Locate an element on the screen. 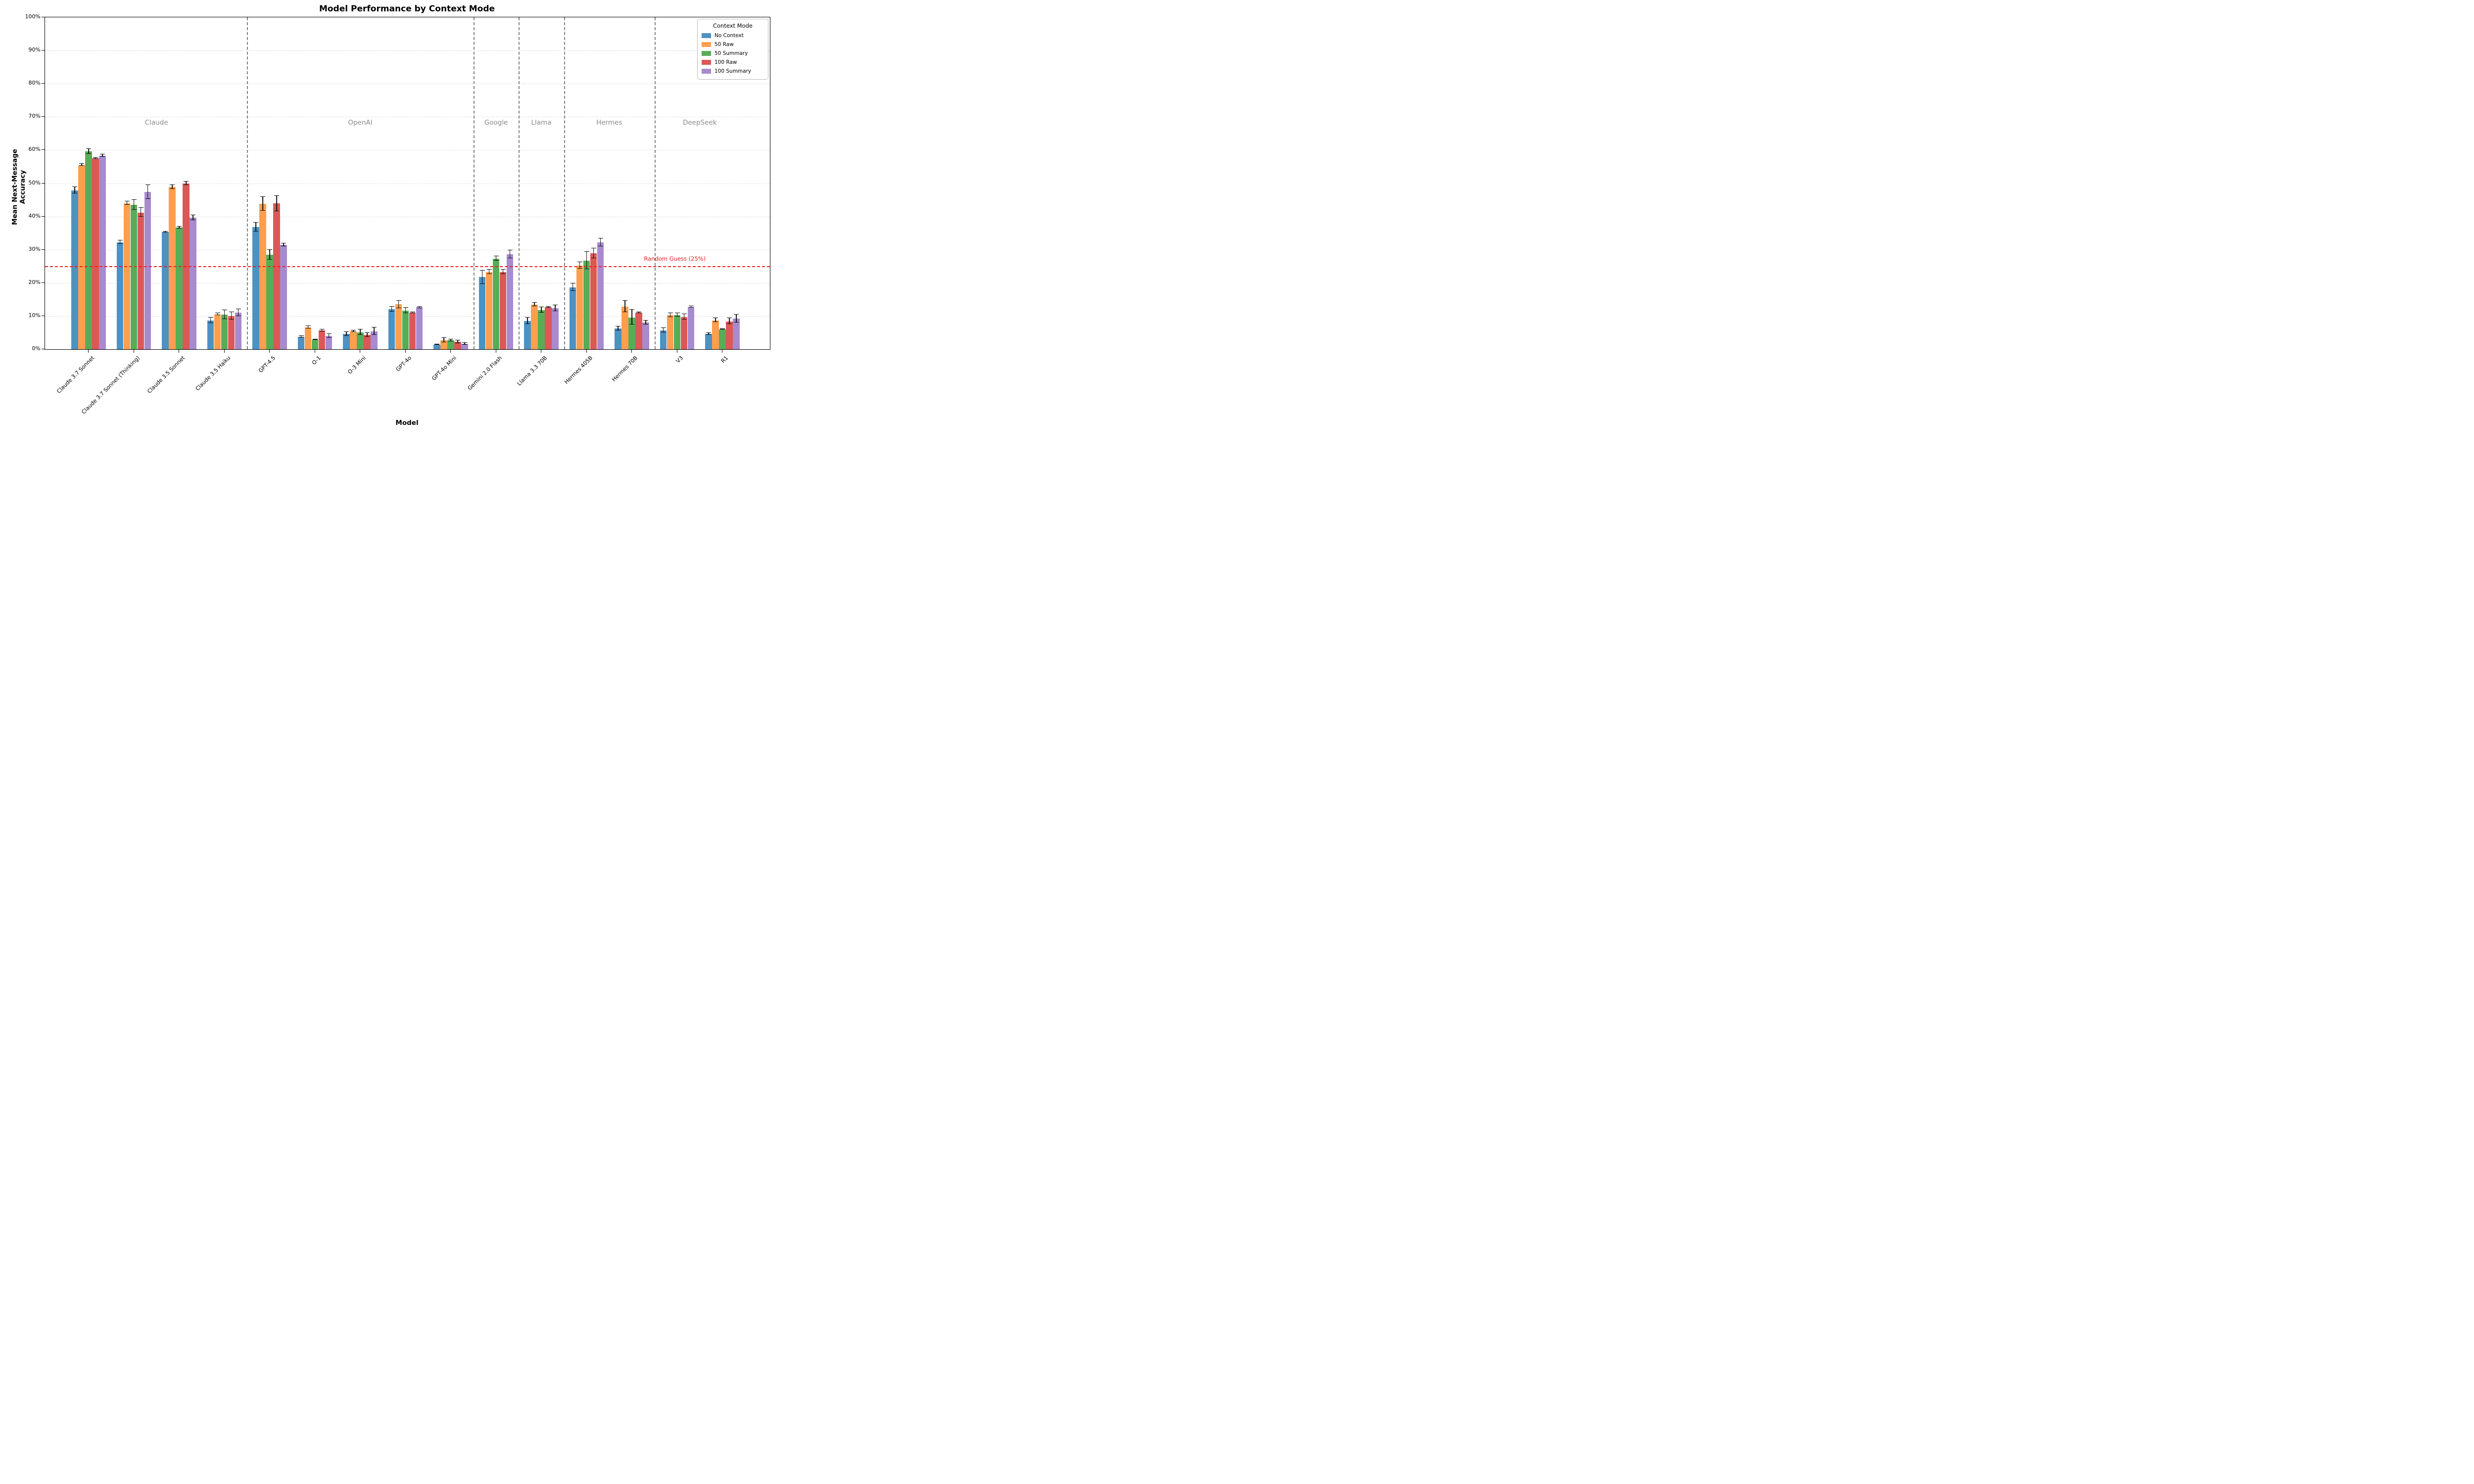 Image resolution: width=2474 pixels, height=1484 pixels. legend-swatch-50-summary is located at coordinates (707, 53).